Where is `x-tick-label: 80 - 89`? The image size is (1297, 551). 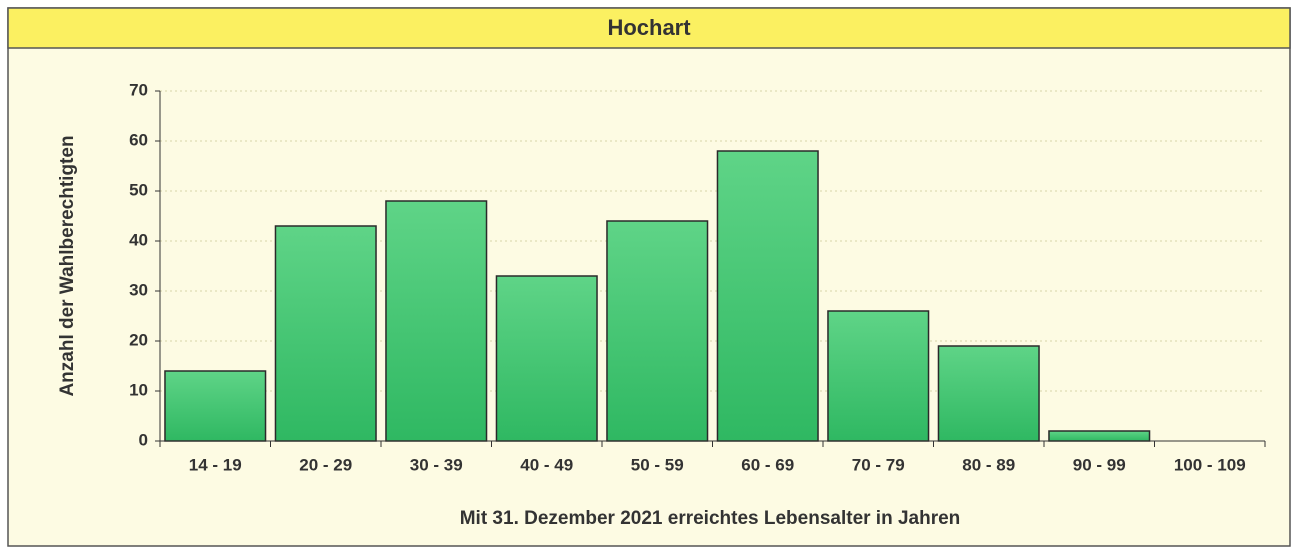
x-tick-label: 80 - 89 is located at coordinates (988, 464).